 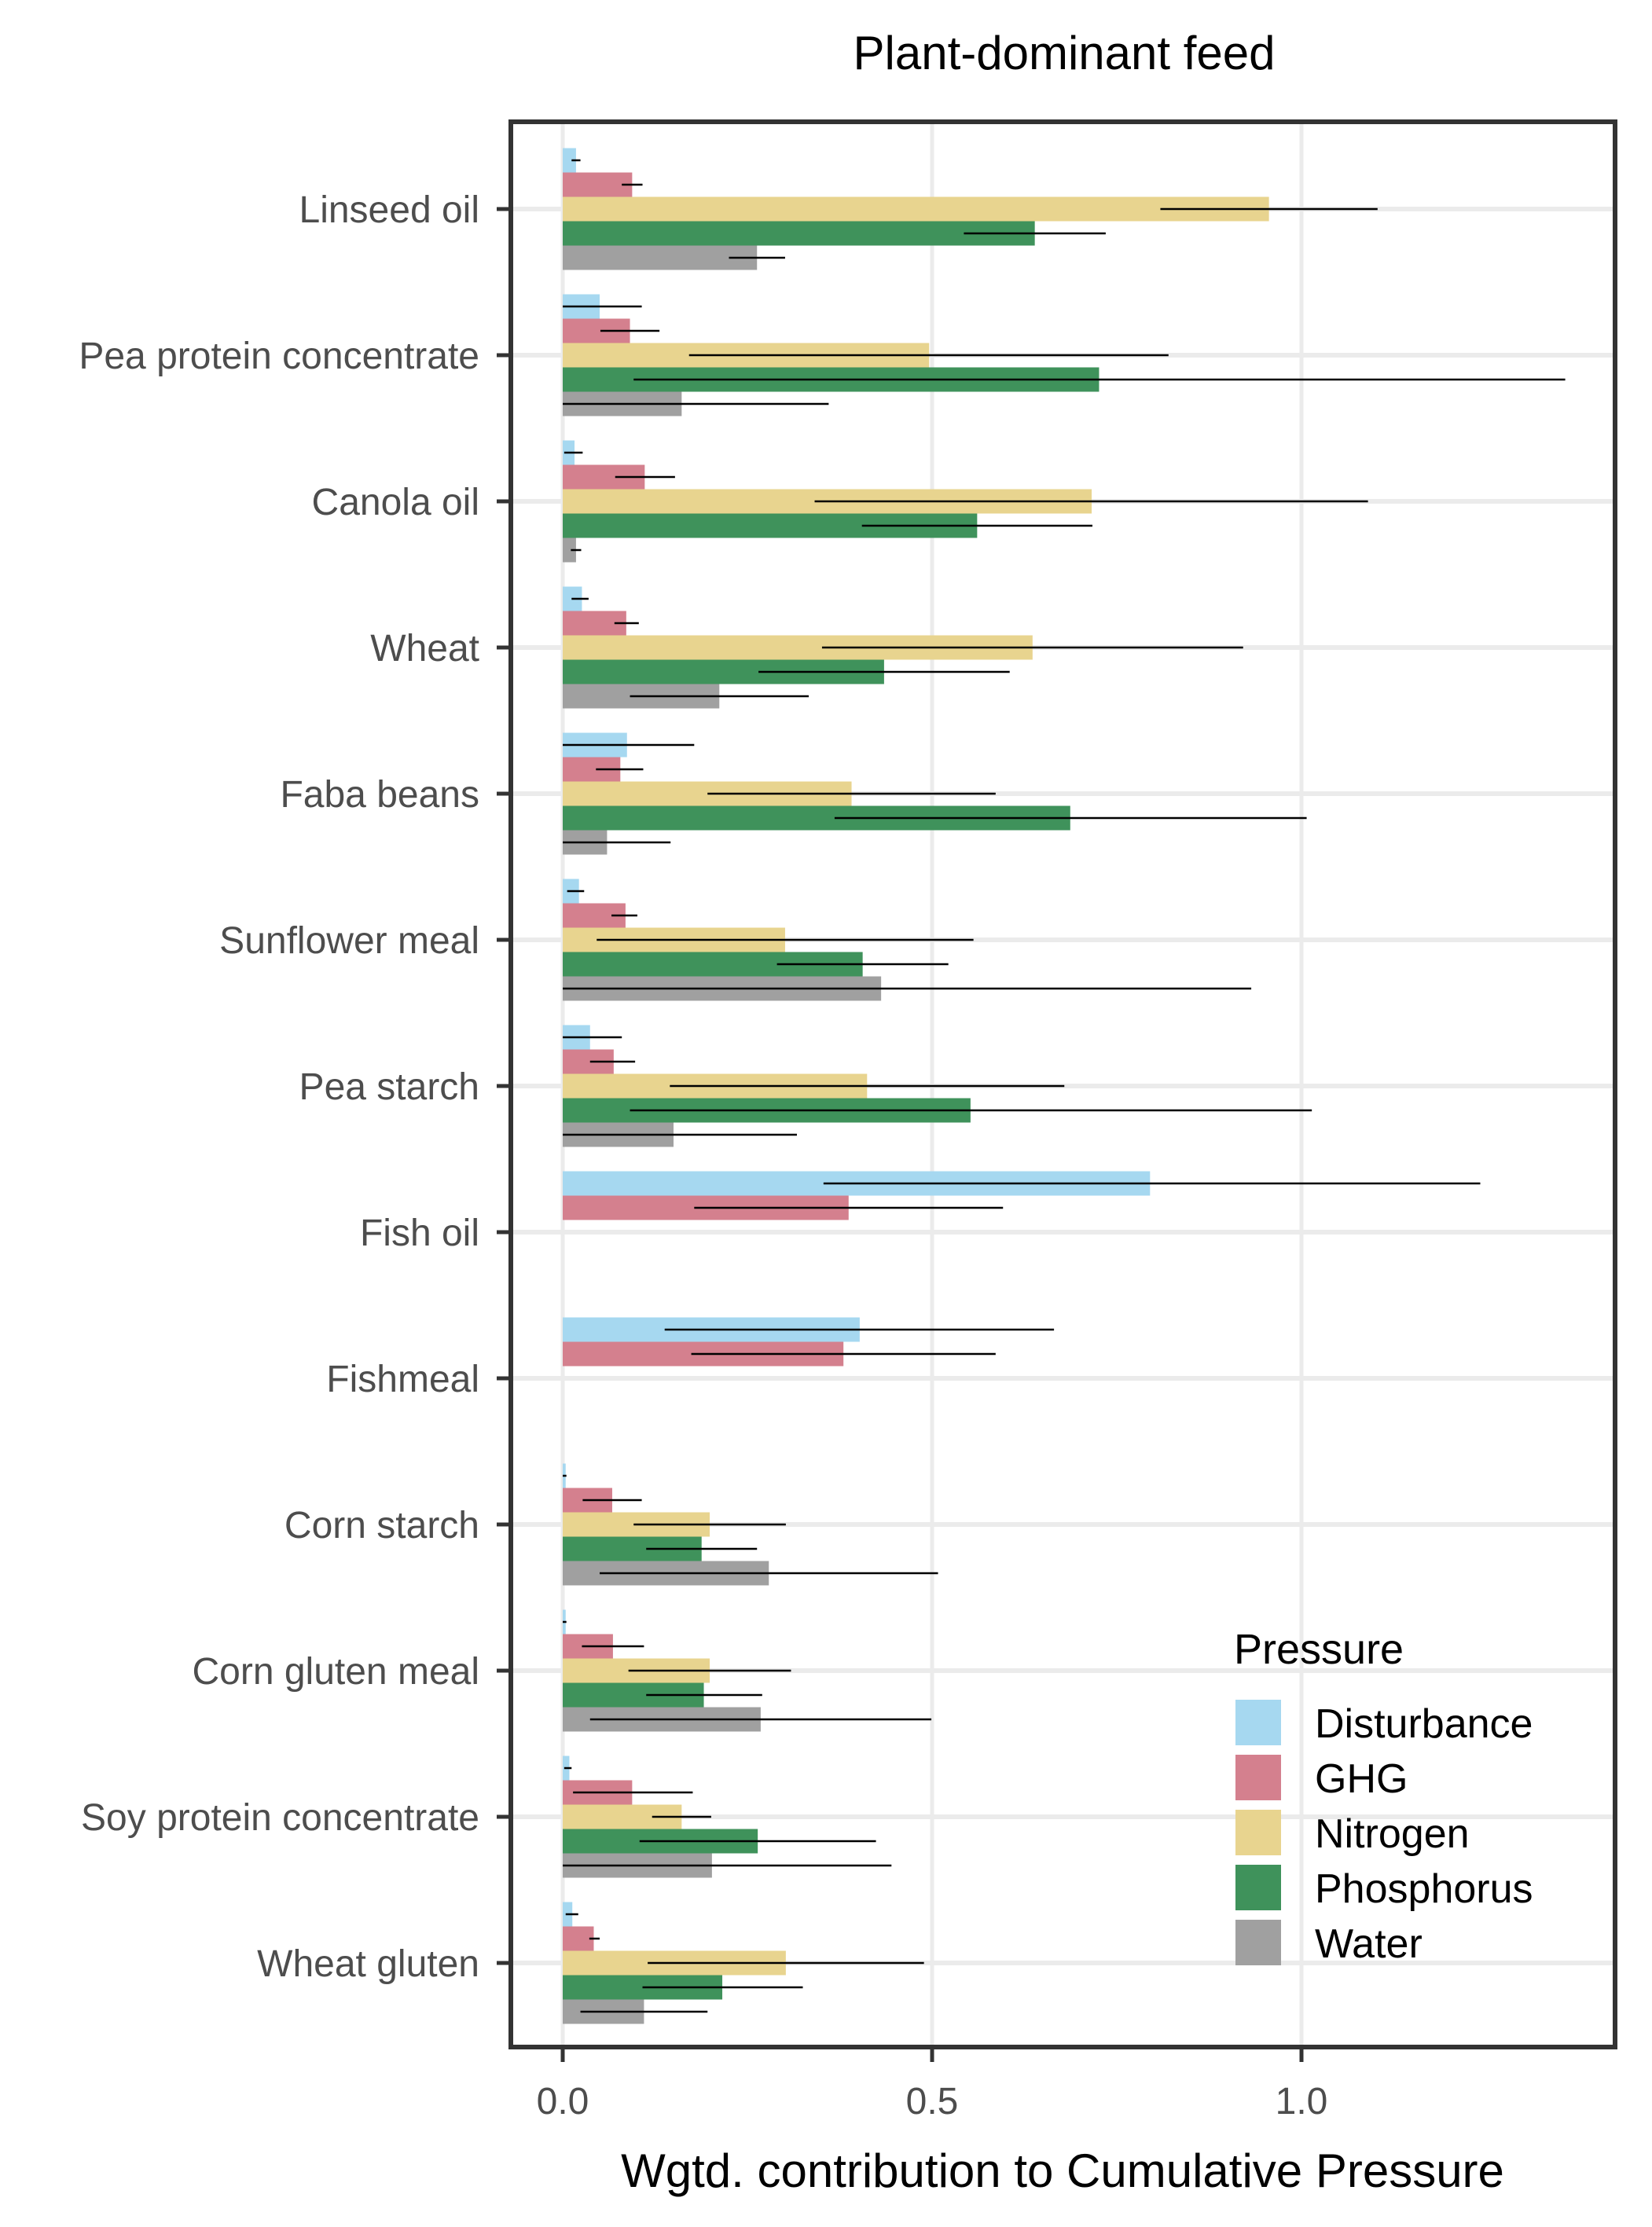 What do you see at coordinates (569, 550) in the screenshot?
I see `bar-water-canola-oil` at bounding box center [569, 550].